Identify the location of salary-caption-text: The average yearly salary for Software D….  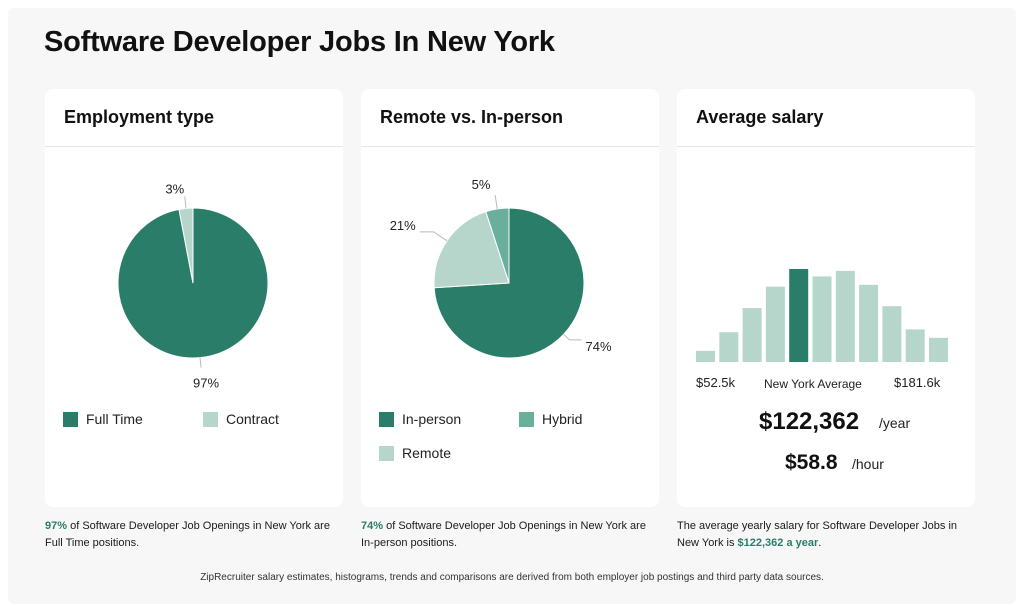
(817, 534).